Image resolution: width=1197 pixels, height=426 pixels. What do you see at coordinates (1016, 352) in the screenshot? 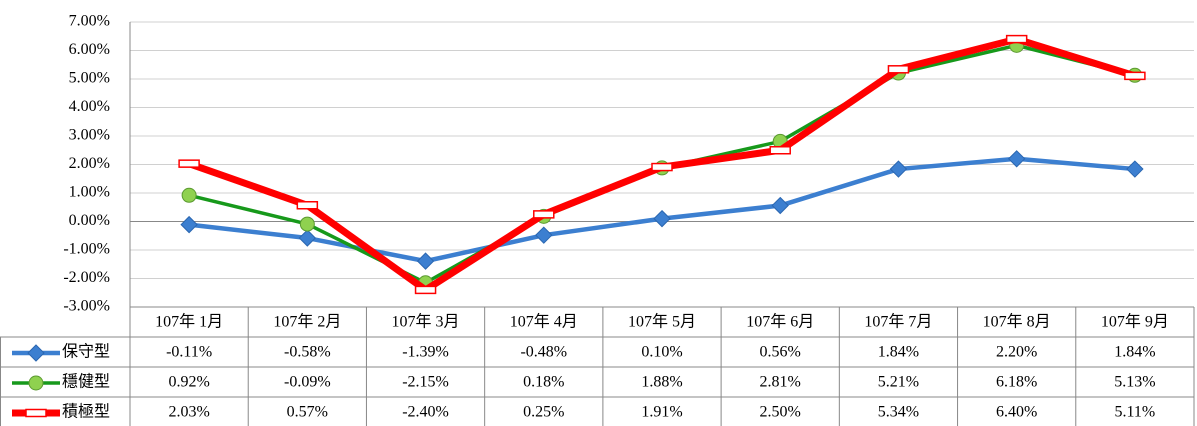
I see `value-label: 2.20%` at bounding box center [1016, 352].